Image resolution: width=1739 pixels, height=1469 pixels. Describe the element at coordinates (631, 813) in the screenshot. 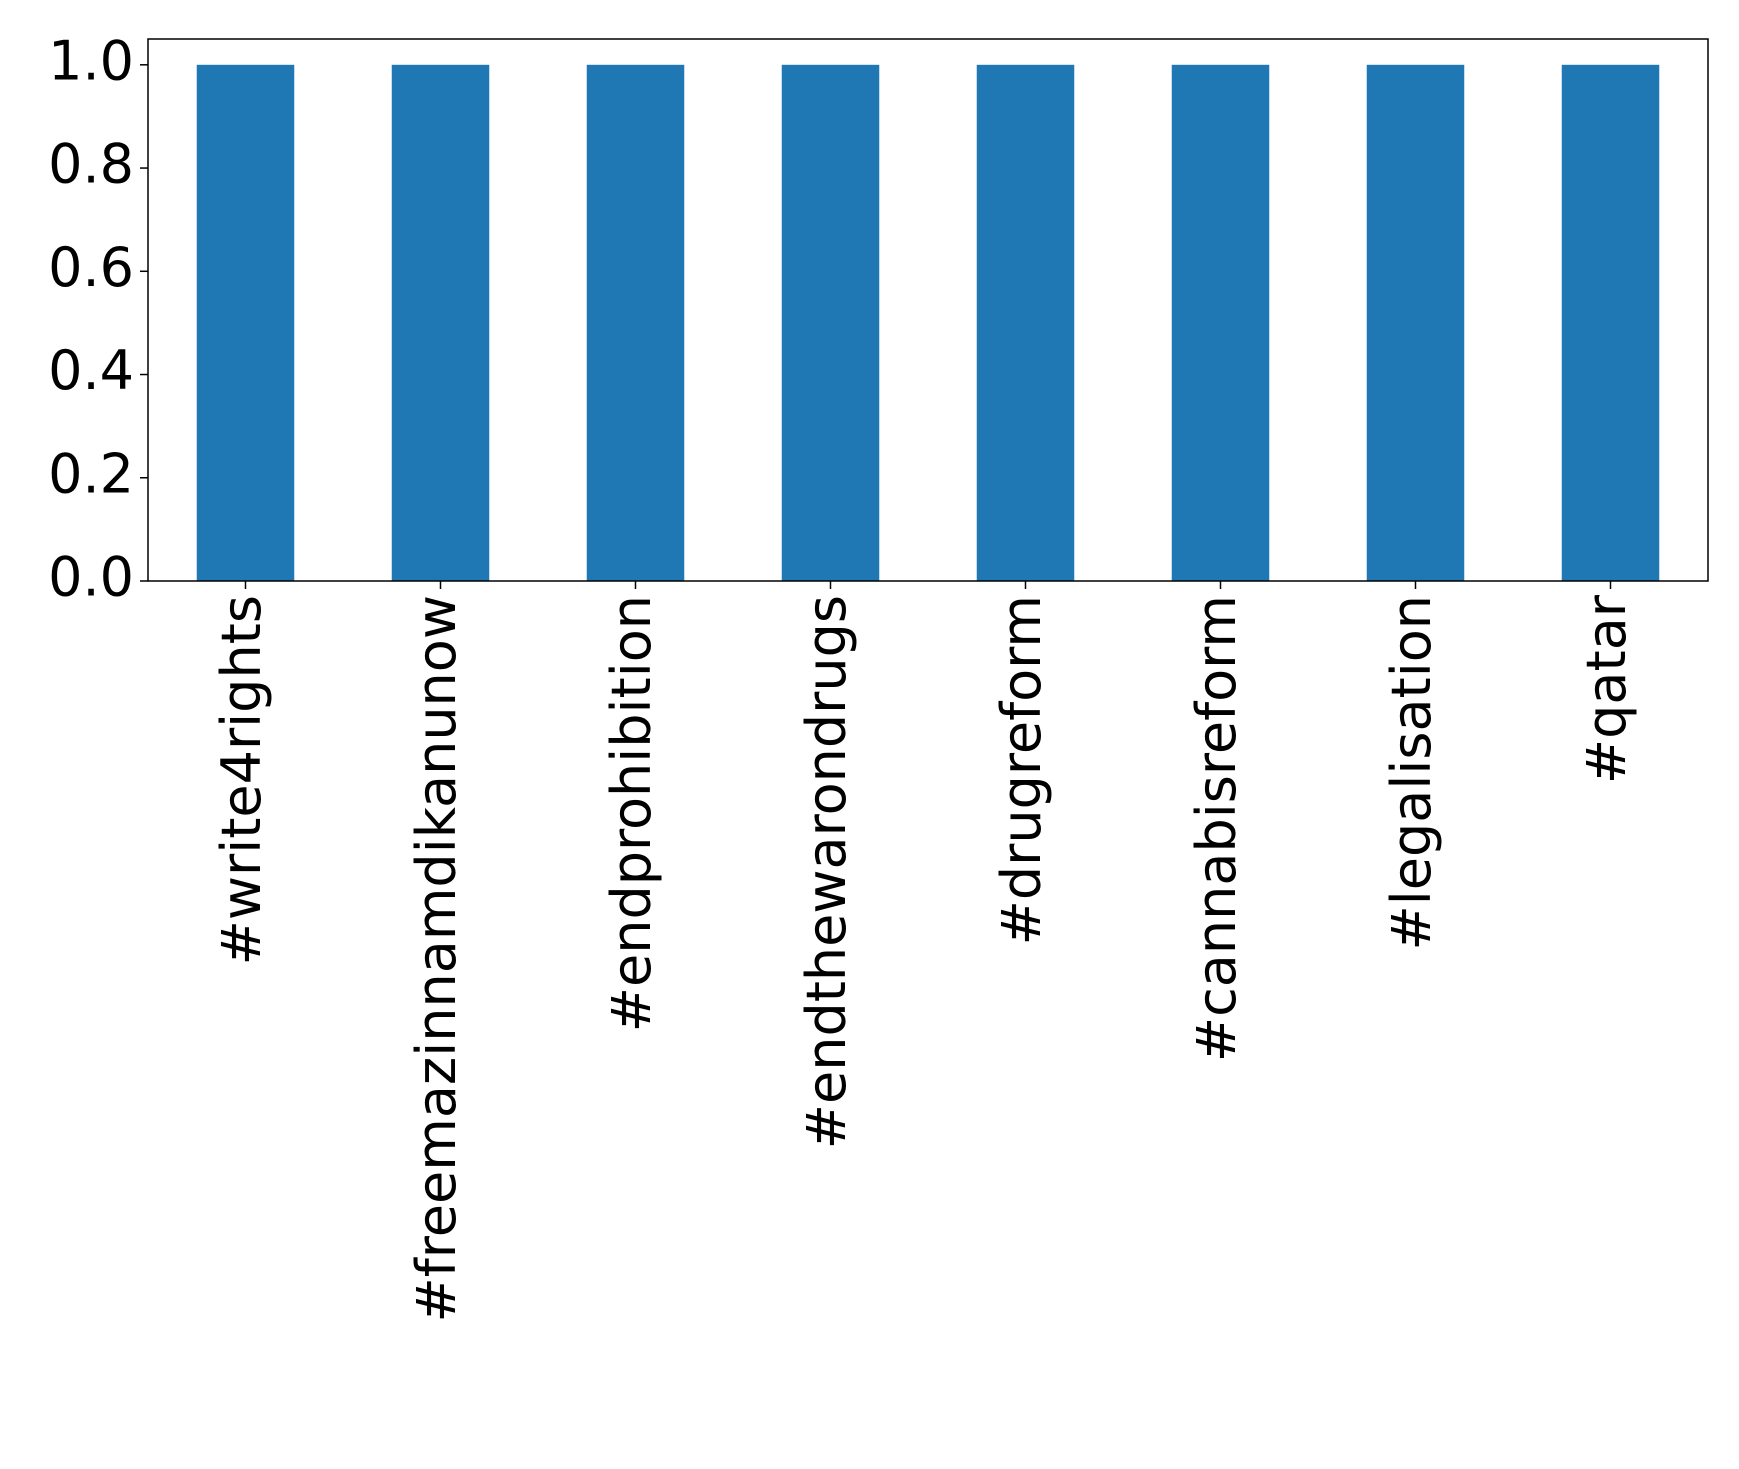

I see `x-tick-label: #endprohibition` at that location.